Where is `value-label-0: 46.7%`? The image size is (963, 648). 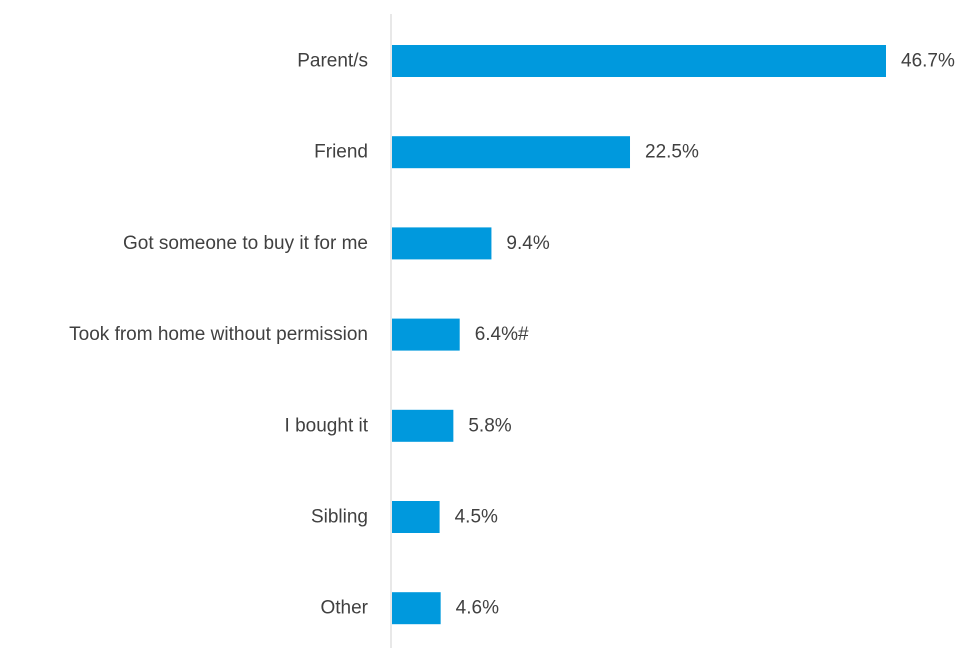
value-label-0: 46.7% is located at coordinates (928, 61).